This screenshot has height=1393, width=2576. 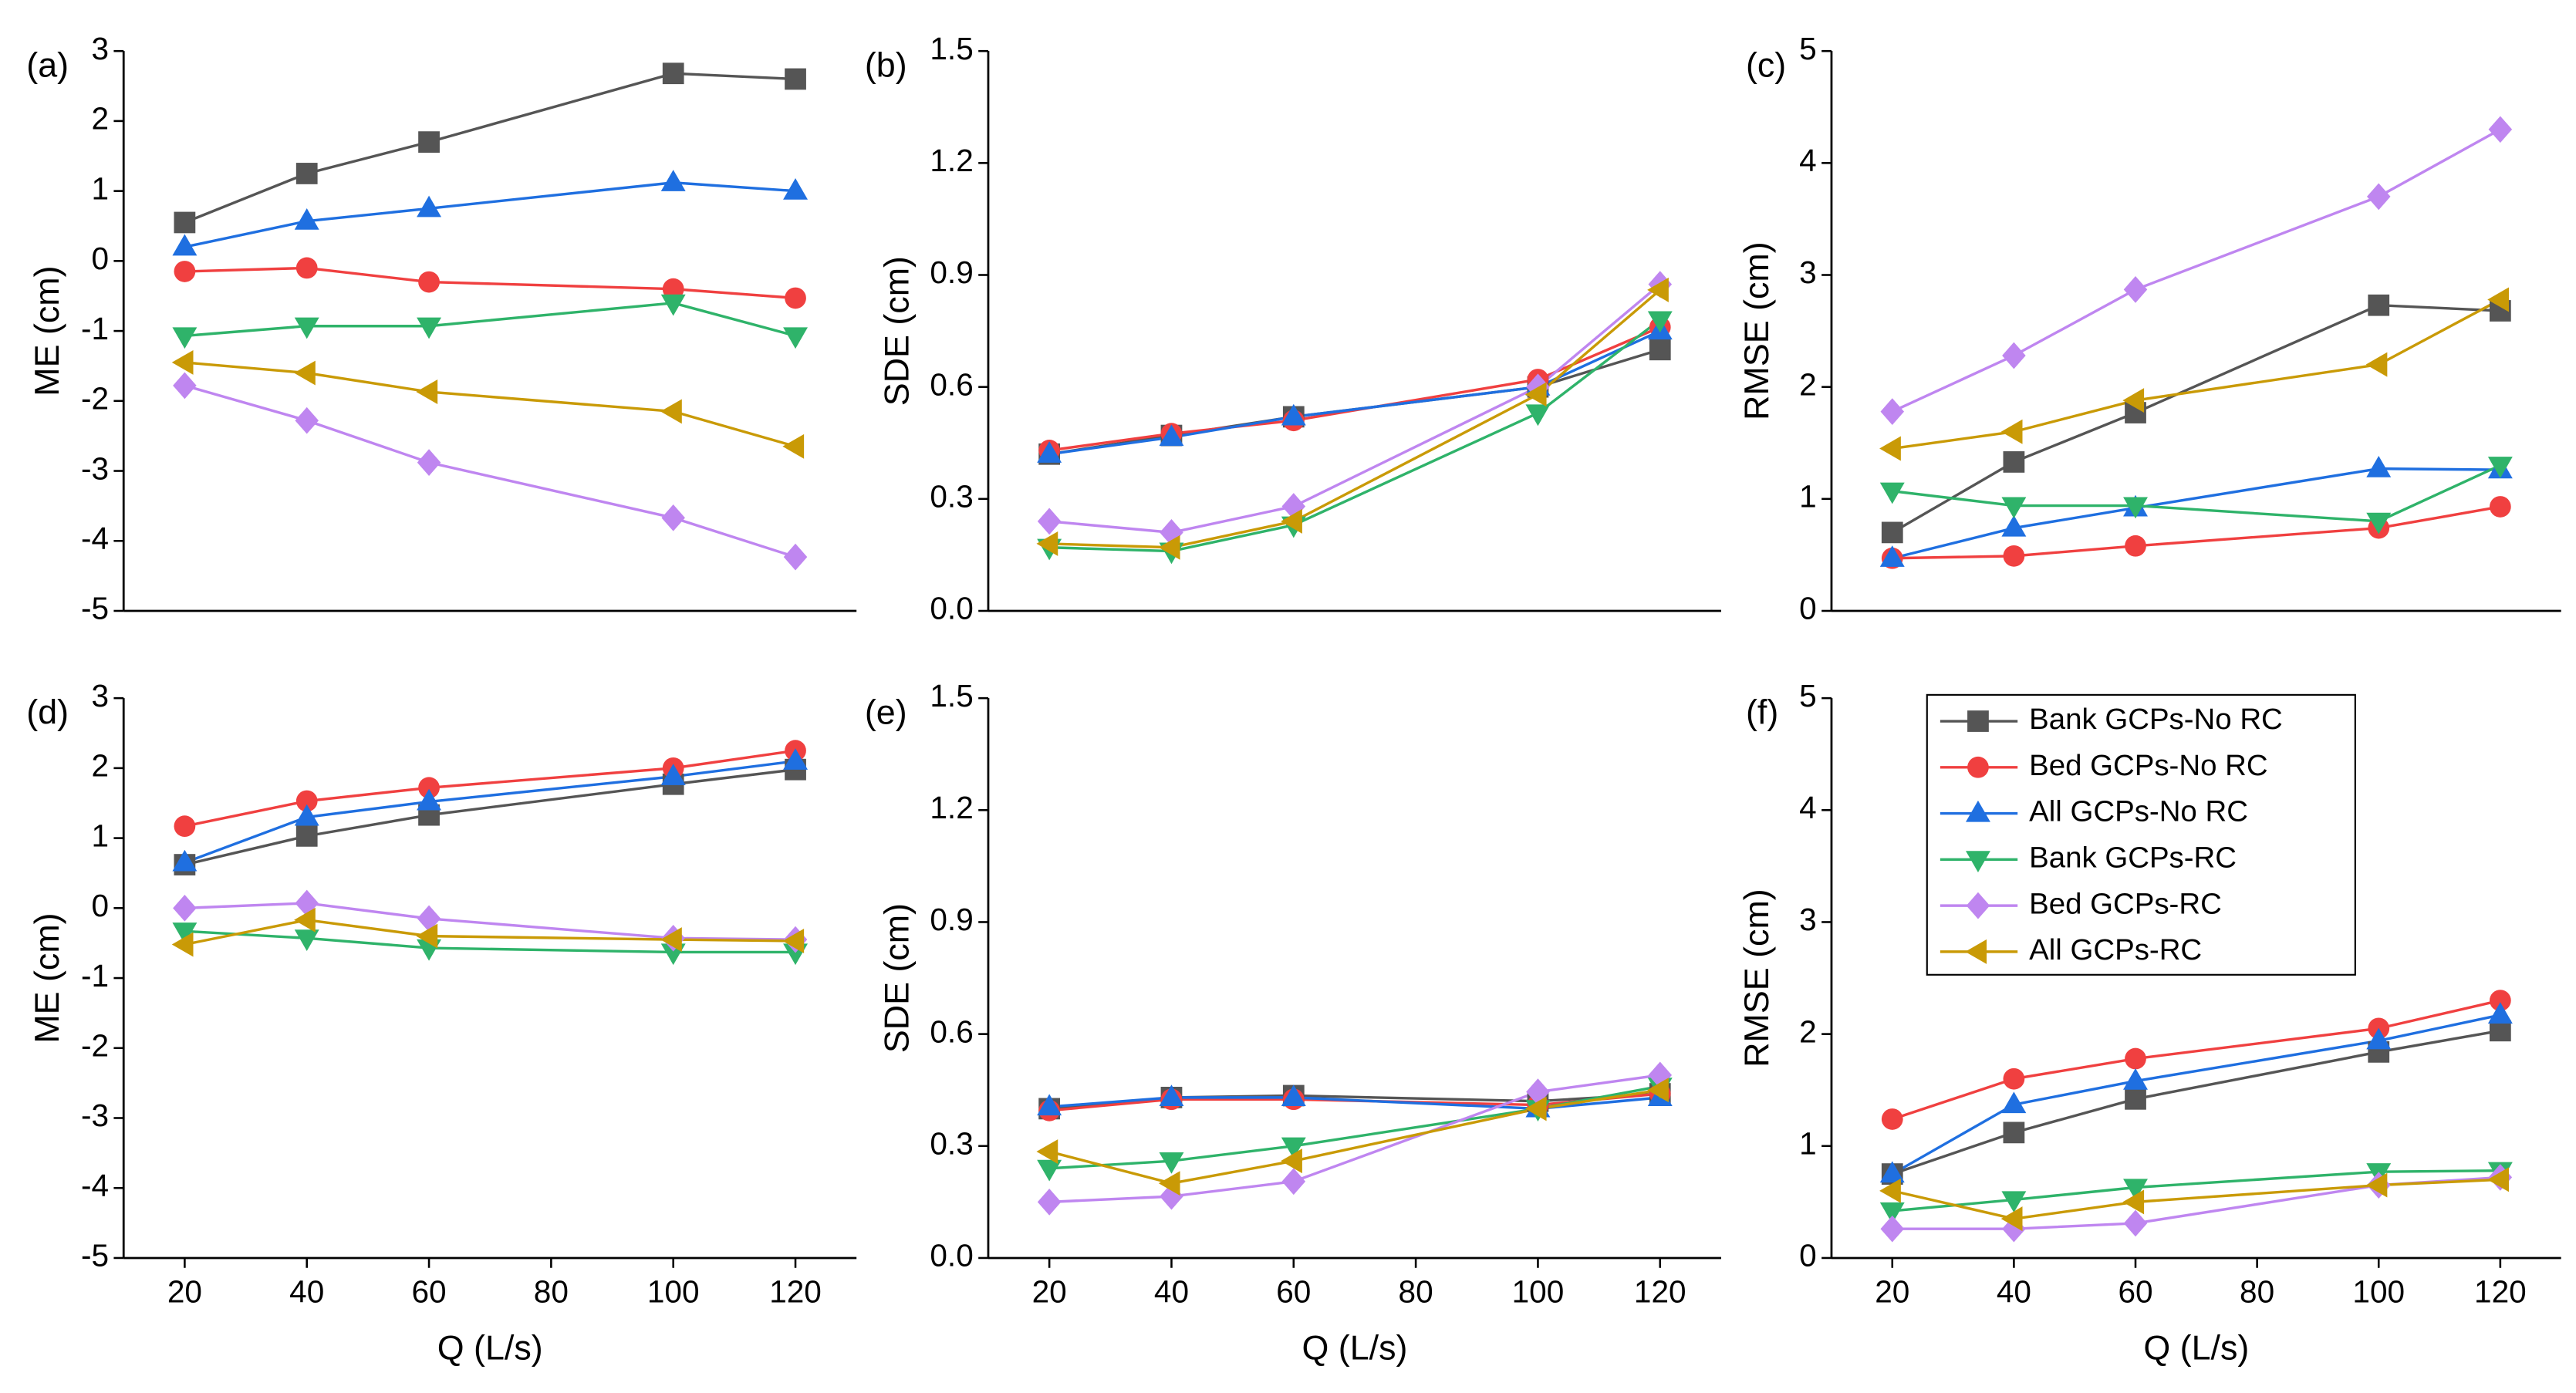 What do you see at coordinates (2148, 765) in the screenshot?
I see `legend-label: Bed GCPs-No RC` at bounding box center [2148, 765].